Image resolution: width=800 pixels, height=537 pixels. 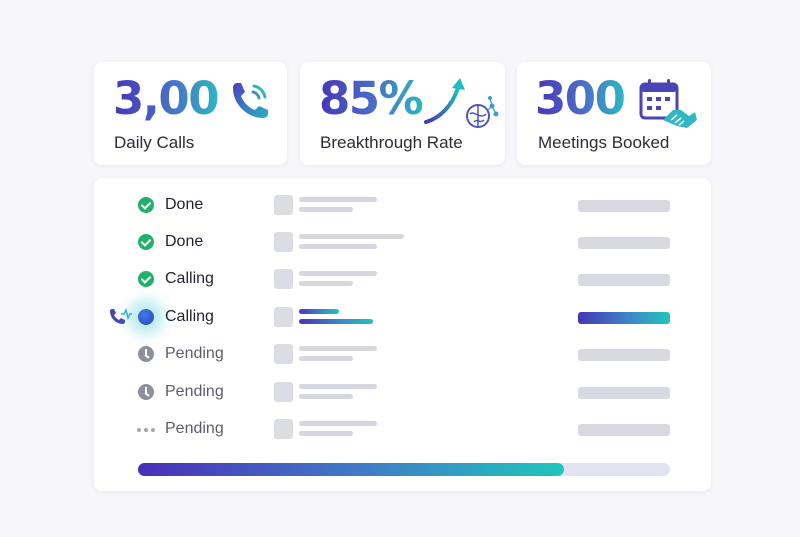 What do you see at coordinates (351, 469) in the screenshot?
I see `overall-progress-fill` at bounding box center [351, 469].